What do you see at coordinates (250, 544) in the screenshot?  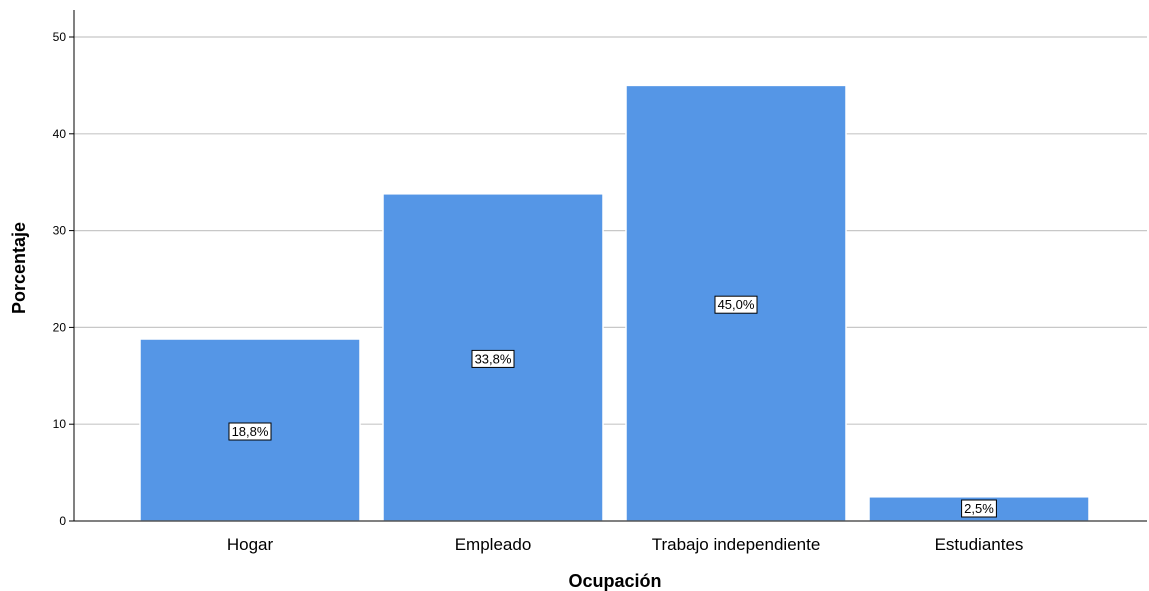 I see `x-tick-label: Hogar` at bounding box center [250, 544].